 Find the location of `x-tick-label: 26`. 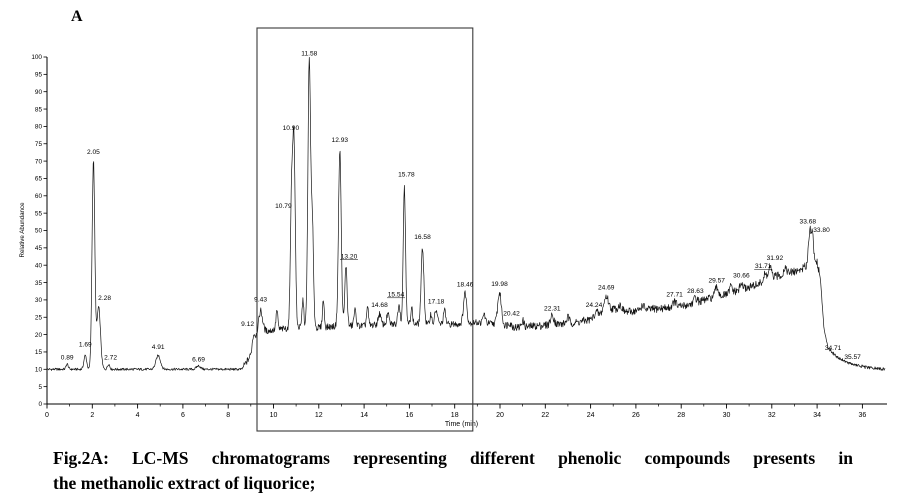

x-tick-label: 26 is located at coordinates (636, 415).